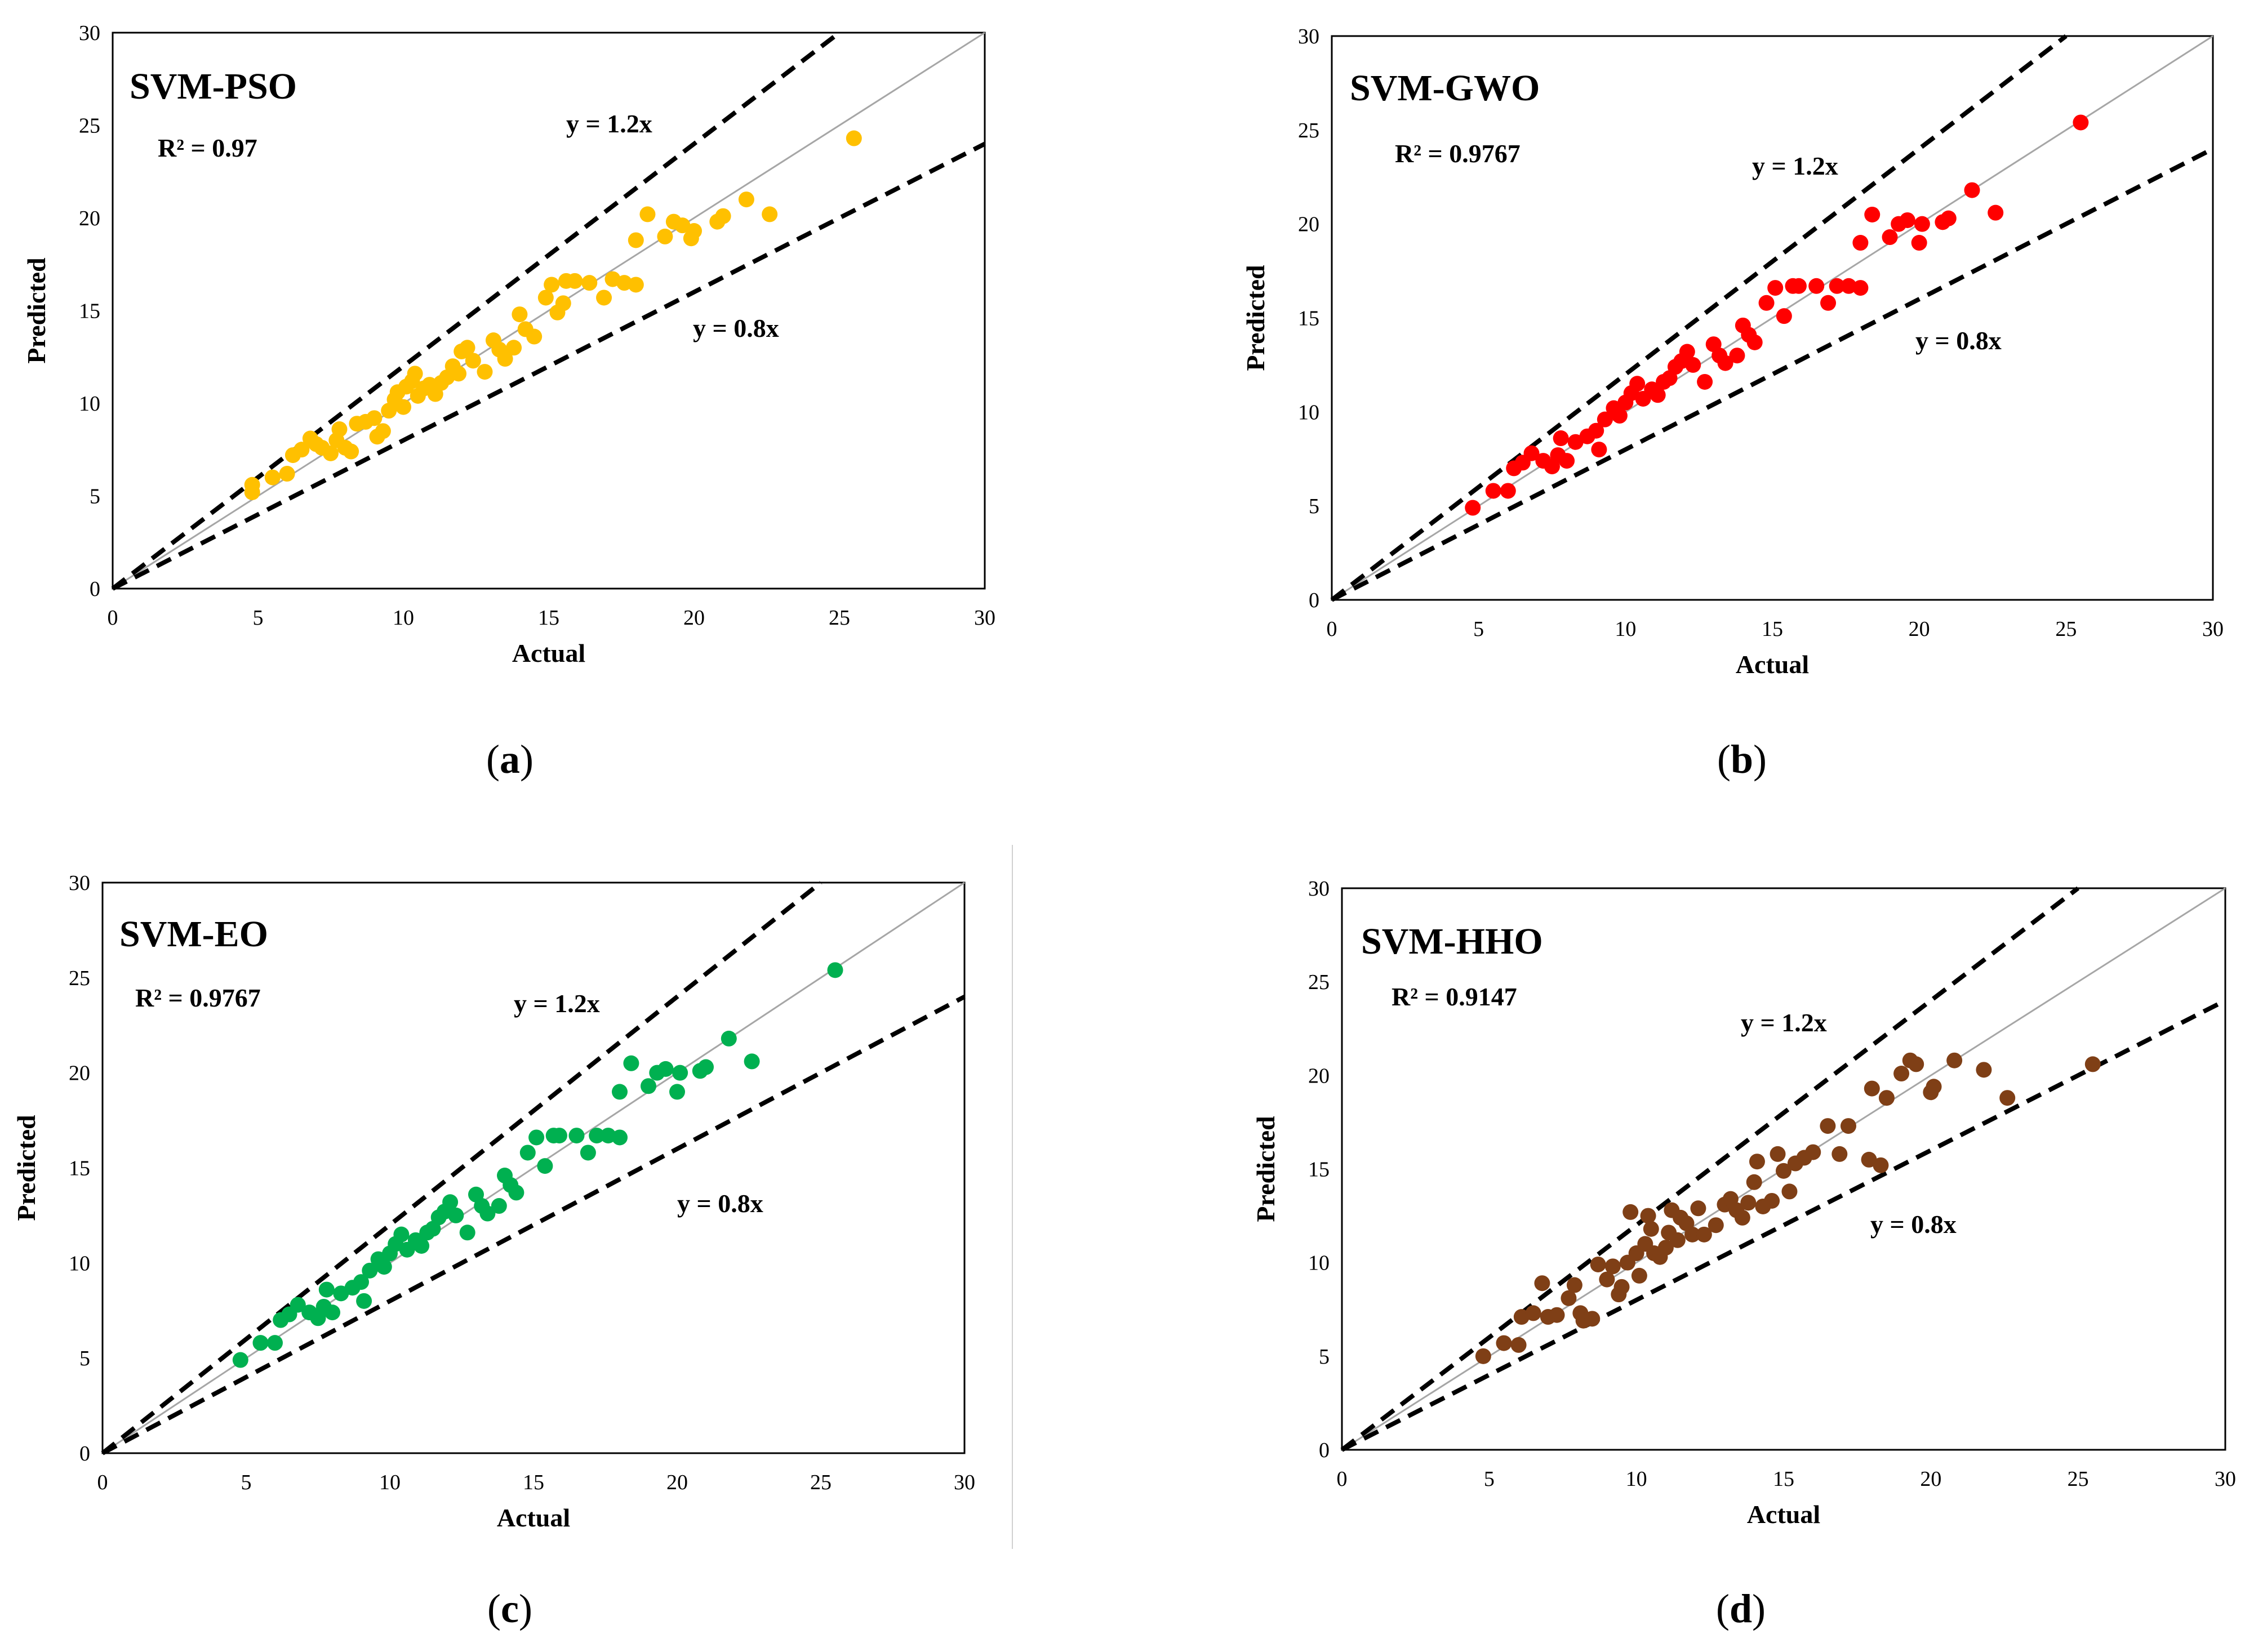 The image size is (2245, 1652). Describe the element at coordinates (1959, 340) in the screenshot. I see `panel-b-lower-line-label: y = 0.8x` at that location.